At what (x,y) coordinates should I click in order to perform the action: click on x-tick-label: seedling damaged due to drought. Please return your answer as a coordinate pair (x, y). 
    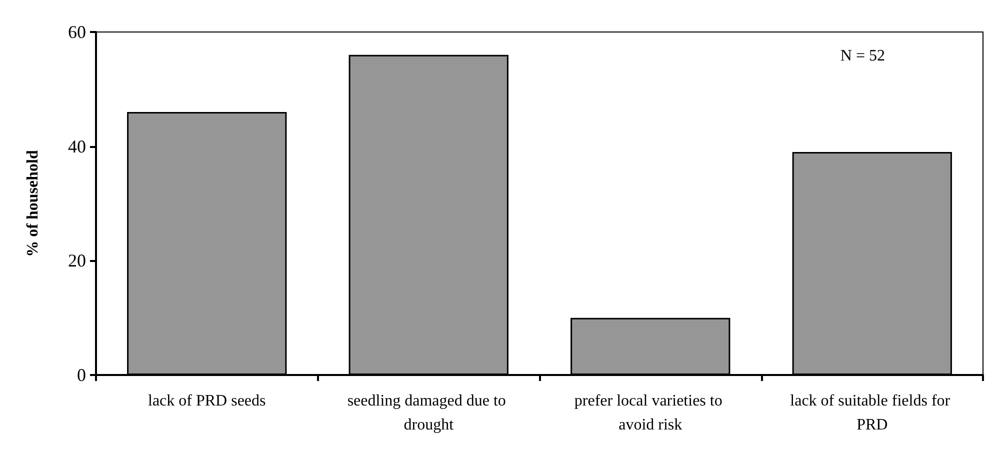
    Looking at the image, I should click on (428, 413).